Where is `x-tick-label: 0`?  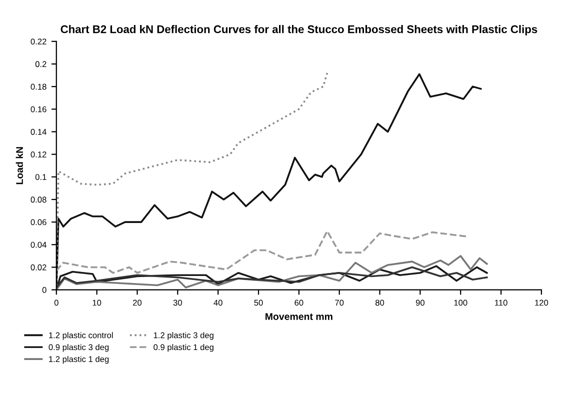 x-tick-label: 0 is located at coordinates (56, 303).